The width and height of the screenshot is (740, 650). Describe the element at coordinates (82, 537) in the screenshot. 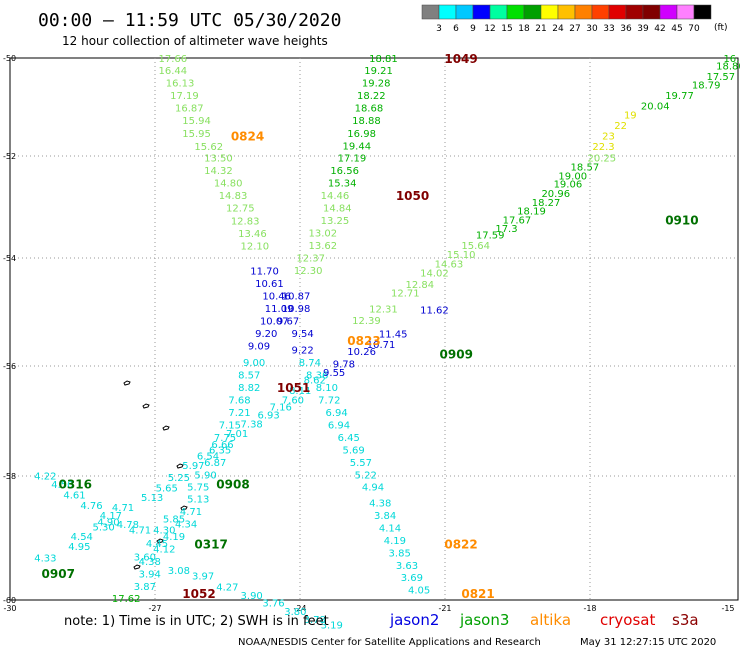

I see `wave-height-label: 4.54` at that location.